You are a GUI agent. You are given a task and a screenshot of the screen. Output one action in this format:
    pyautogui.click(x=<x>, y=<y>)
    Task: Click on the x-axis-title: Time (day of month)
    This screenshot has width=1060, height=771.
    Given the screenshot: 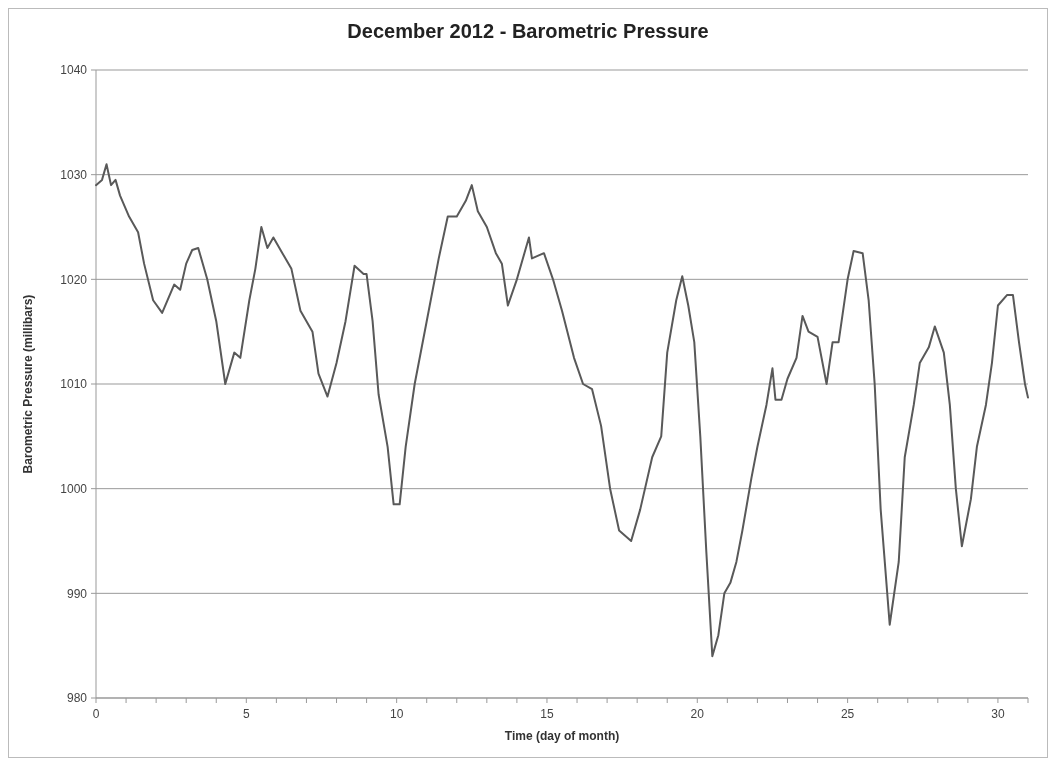 What is the action you would take?
    pyautogui.click(x=562, y=736)
    